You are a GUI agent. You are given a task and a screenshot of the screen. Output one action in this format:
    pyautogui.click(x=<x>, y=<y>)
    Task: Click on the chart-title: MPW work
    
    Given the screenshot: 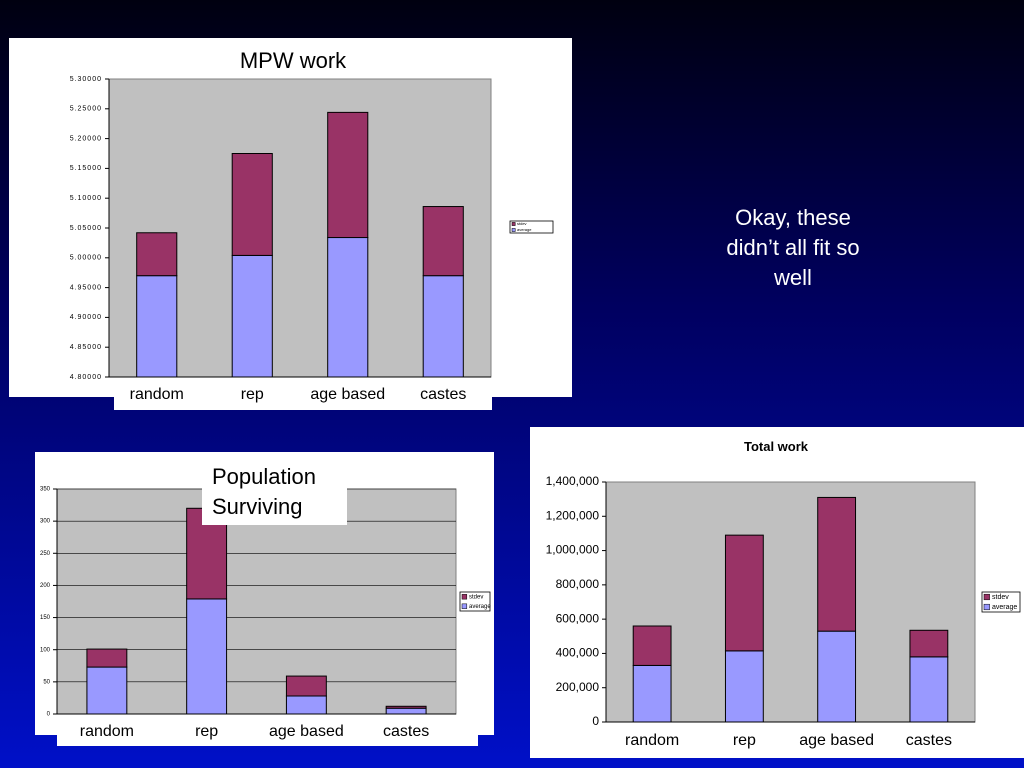 What is the action you would take?
    pyautogui.click(x=293, y=61)
    